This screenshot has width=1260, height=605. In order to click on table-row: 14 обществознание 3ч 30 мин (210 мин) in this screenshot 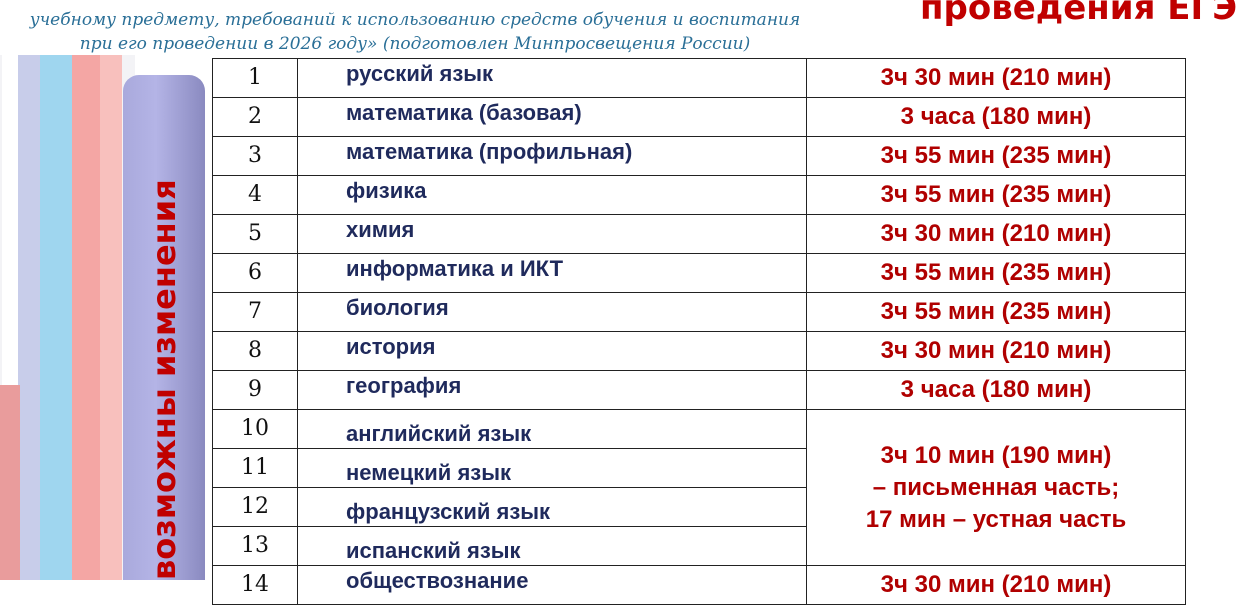, I will do `click(699, 585)`.